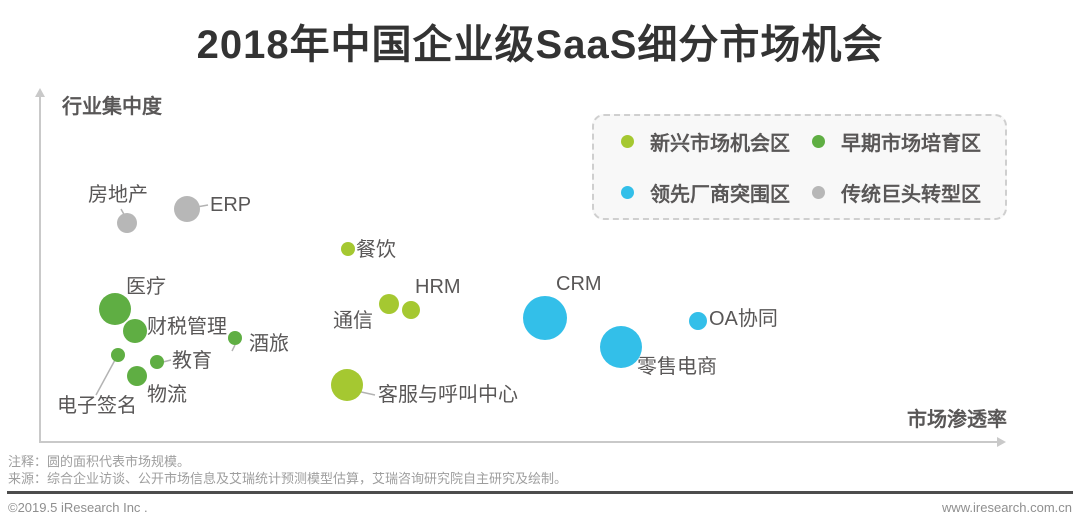 The width and height of the screenshot is (1080, 522). Describe the element at coordinates (187, 327) in the screenshot. I see `label-caishui: 财税管理` at that location.